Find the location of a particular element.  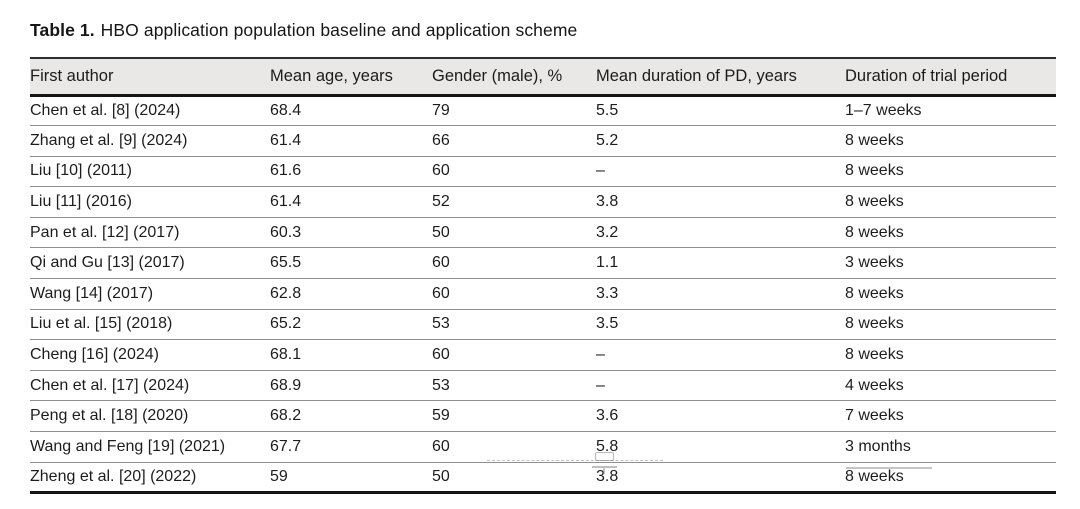

table-cell: 68.1 is located at coordinates (286, 355).